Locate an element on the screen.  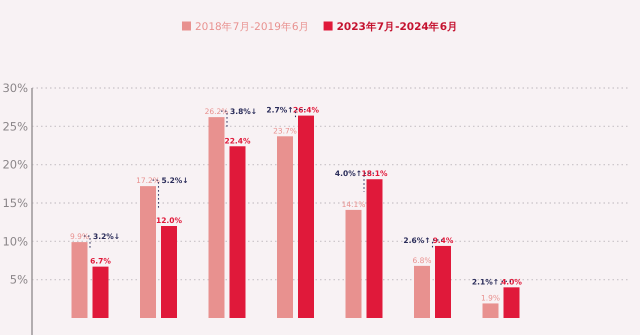
y-tick-label: 25% is located at coordinates (15, 126).